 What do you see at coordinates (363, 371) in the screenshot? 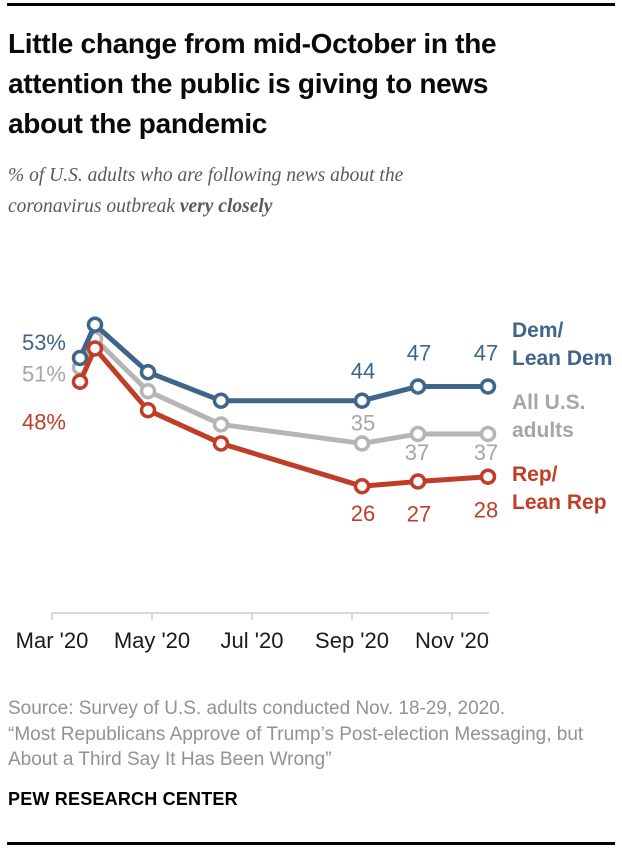
I see `value-label-dem: 44` at bounding box center [363, 371].